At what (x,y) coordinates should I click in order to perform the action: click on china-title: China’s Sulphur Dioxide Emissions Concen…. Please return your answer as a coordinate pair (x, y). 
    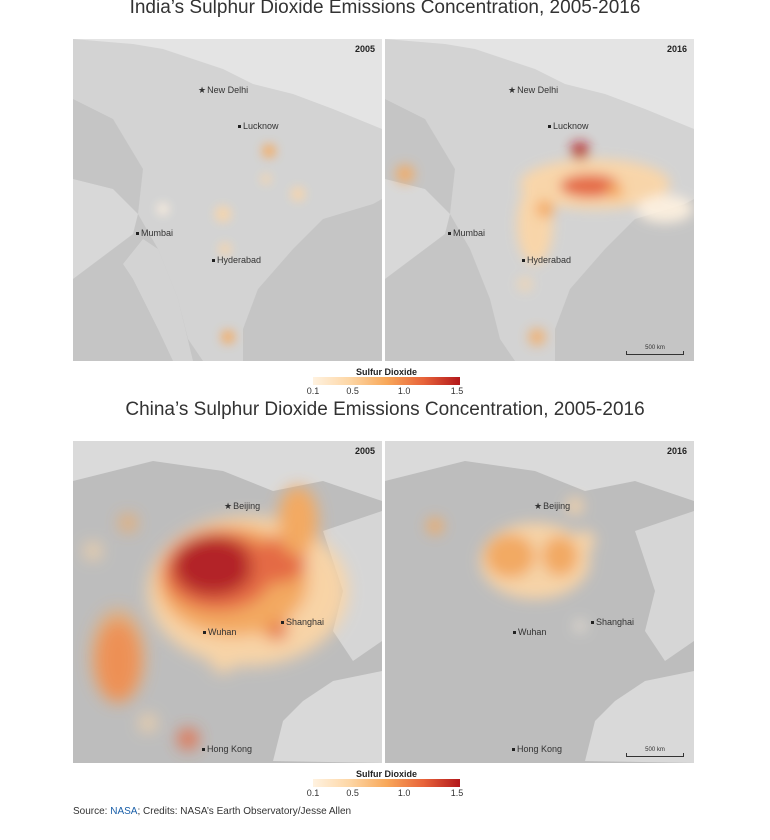
    Looking at the image, I should click on (385, 409).